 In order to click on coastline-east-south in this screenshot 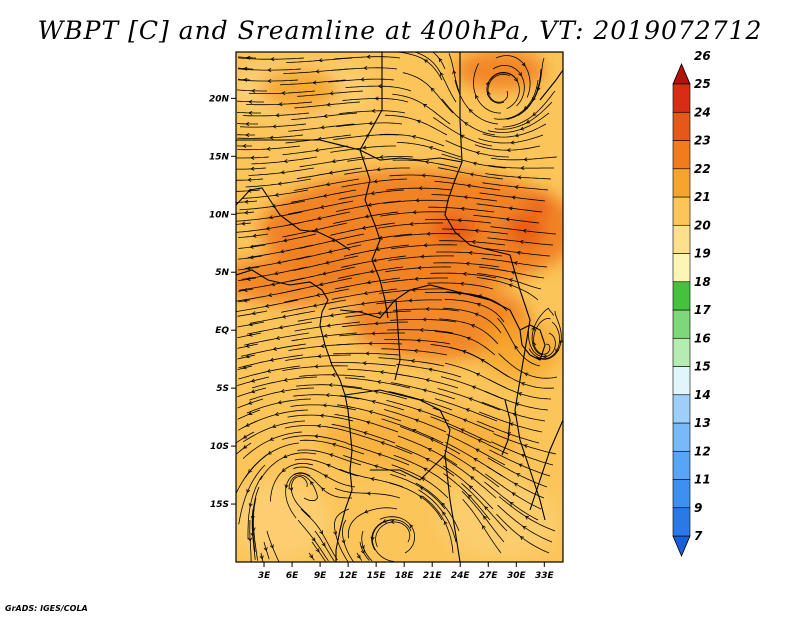, I will do `click(546, 465)`.